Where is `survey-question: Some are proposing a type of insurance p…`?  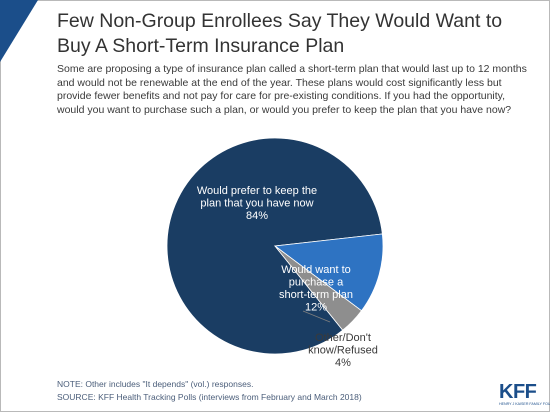
survey-question: Some are proposing a type of insurance p… is located at coordinates (292, 89).